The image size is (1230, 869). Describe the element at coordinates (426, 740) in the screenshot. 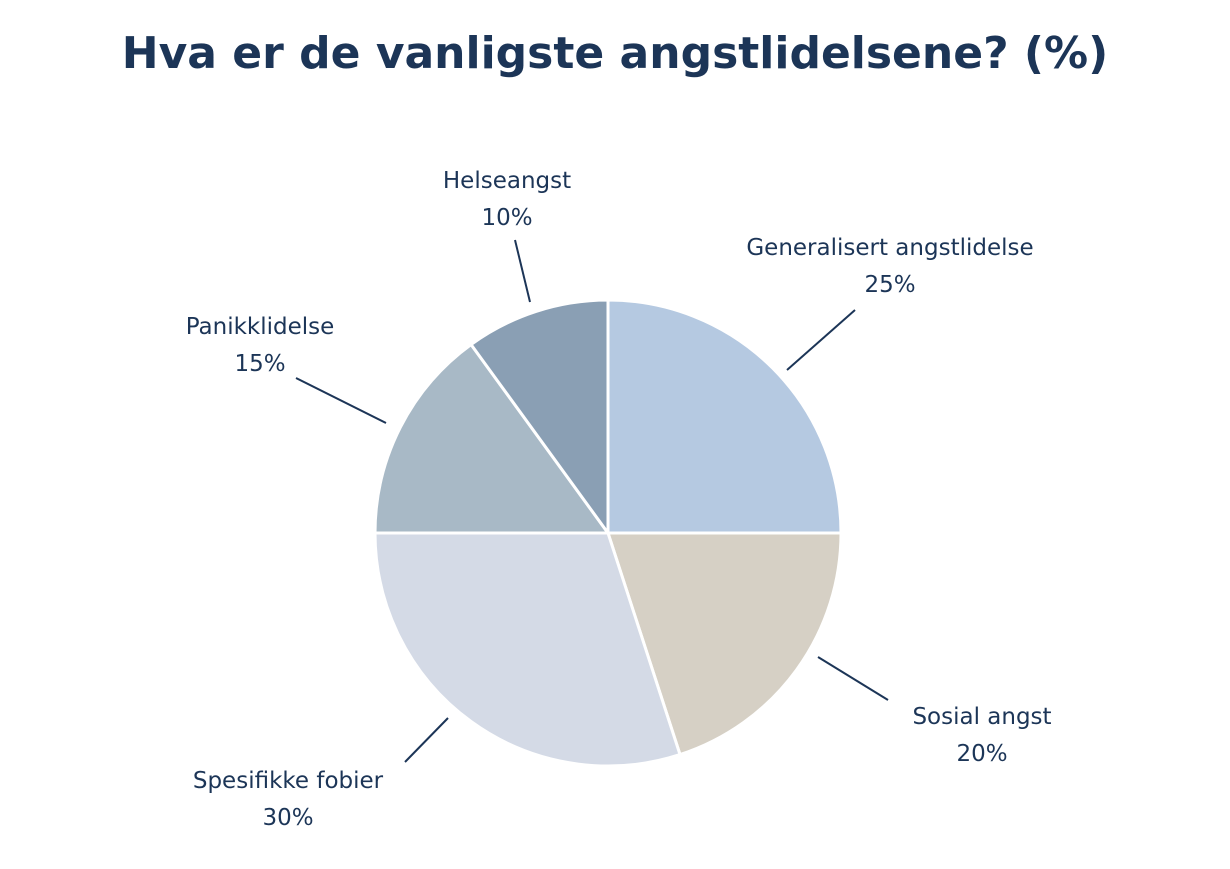

I see `leader-line-spesifikke-fobier` at that location.